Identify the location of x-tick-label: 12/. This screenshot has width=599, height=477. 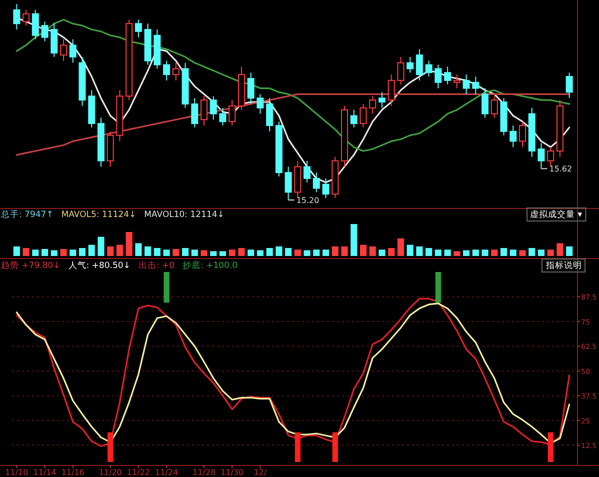
(260, 472).